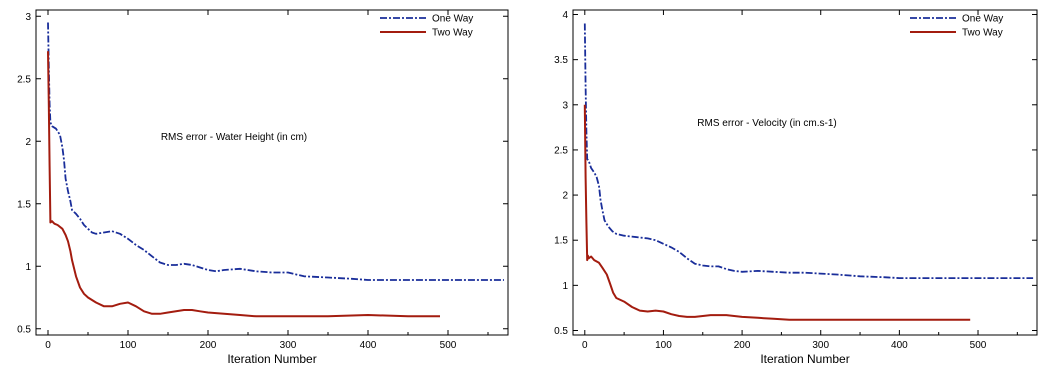 The image size is (1046, 374). I want to click on chart-annotation: RMS error - Velocity (in cm.s-1), so click(766, 123).